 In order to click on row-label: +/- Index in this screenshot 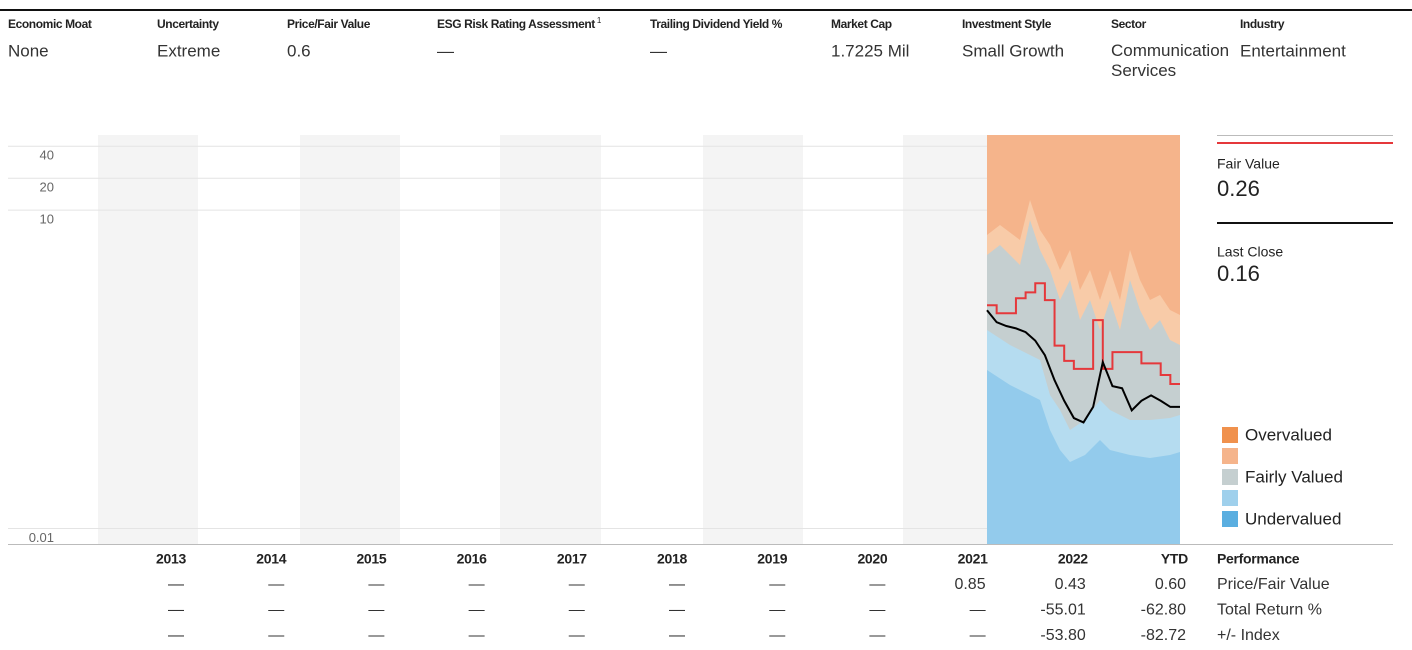, I will do `click(1248, 635)`.